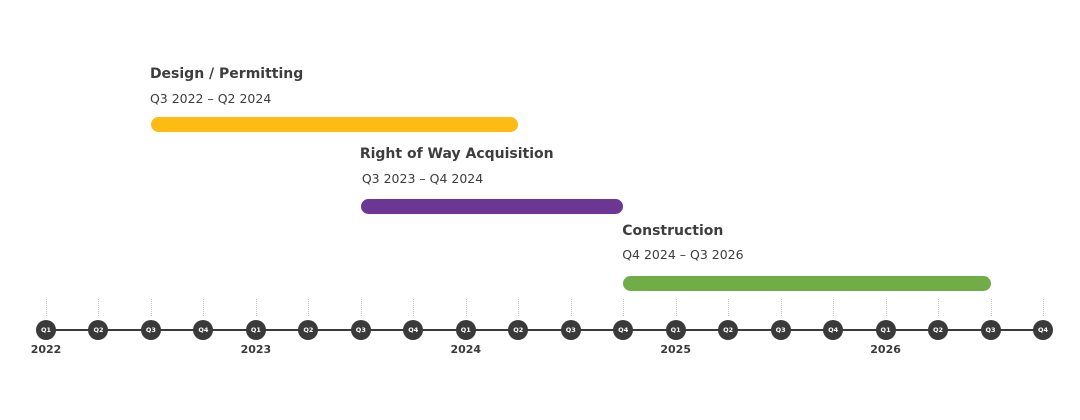  Describe the element at coordinates (990, 330) in the screenshot. I see `quarter-node-q3-2026: Q3` at that location.